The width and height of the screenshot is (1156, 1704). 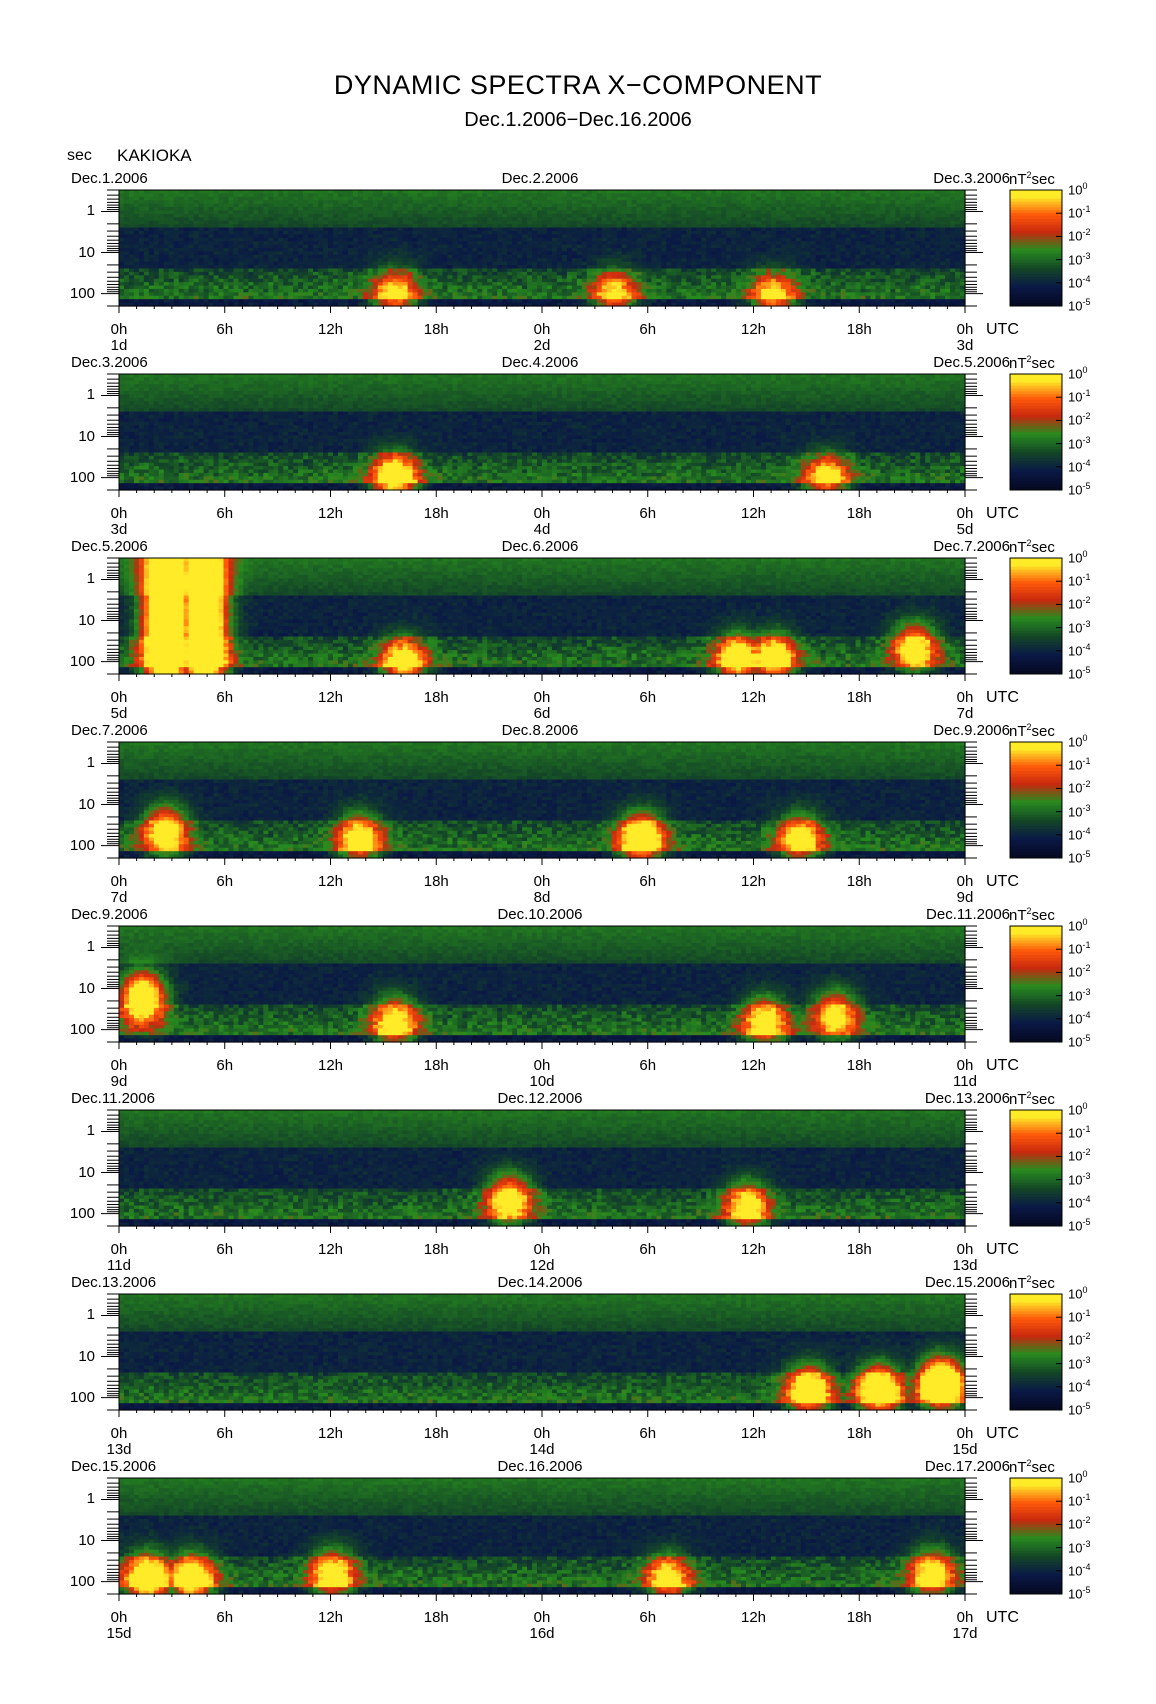 I want to click on panel-start-date: Dec.7.2006, so click(x=109, y=730).